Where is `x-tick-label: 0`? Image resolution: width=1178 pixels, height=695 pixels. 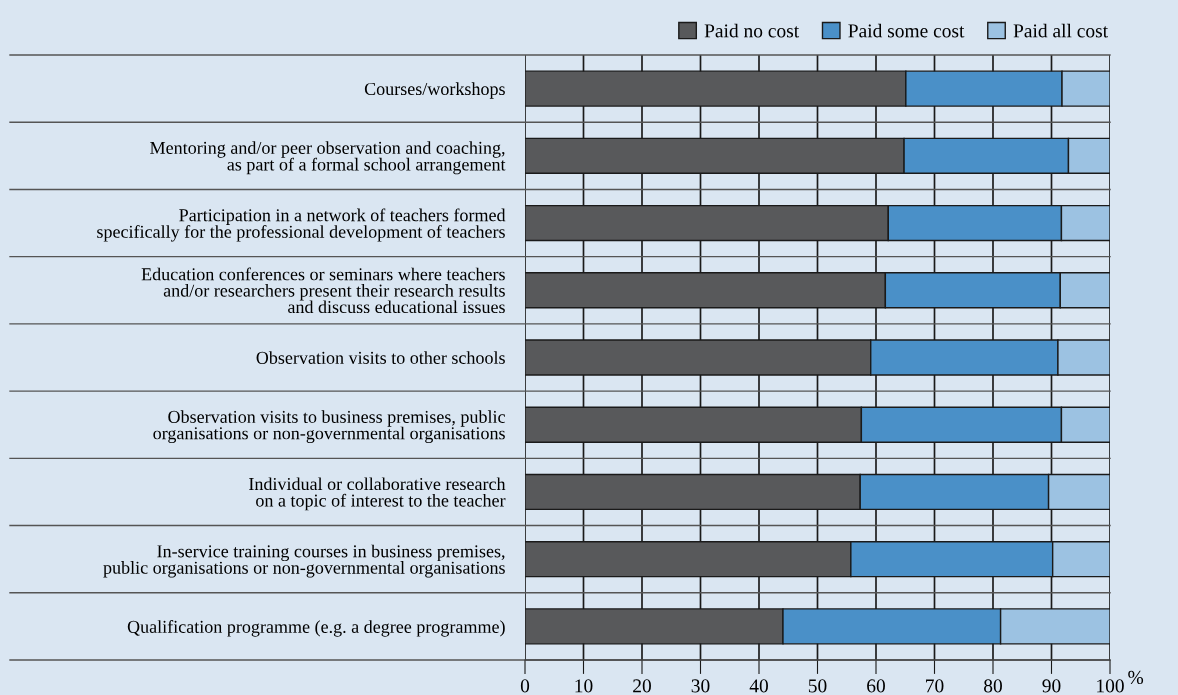 x-tick-label: 0 is located at coordinates (525, 686).